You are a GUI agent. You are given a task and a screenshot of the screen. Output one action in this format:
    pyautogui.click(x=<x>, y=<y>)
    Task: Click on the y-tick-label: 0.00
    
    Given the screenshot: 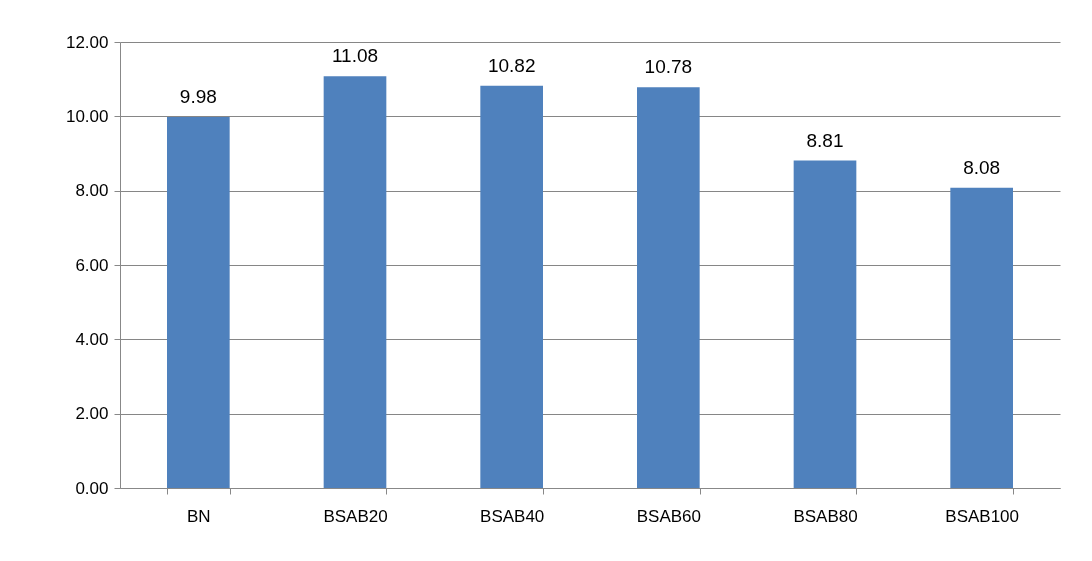 What is the action you would take?
    pyautogui.click(x=92, y=488)
    